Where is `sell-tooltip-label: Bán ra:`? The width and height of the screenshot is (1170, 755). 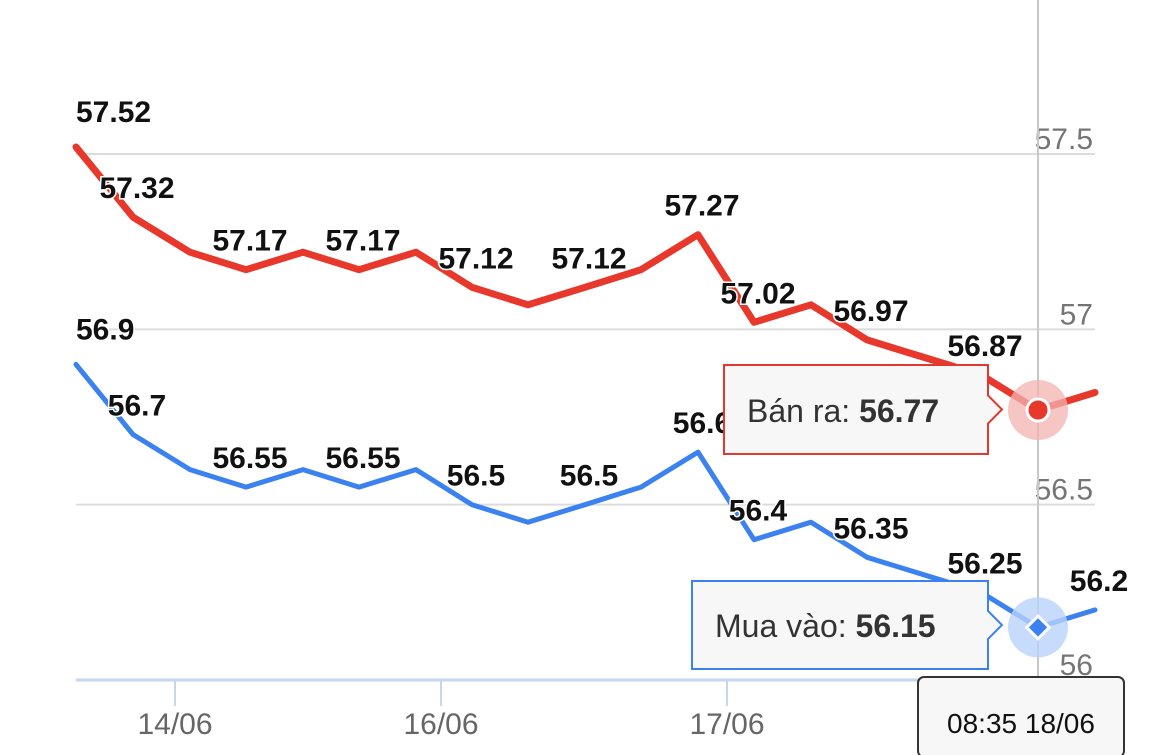
sell-tooltip-label: Bán ra: is located at coordinates (803, 411).